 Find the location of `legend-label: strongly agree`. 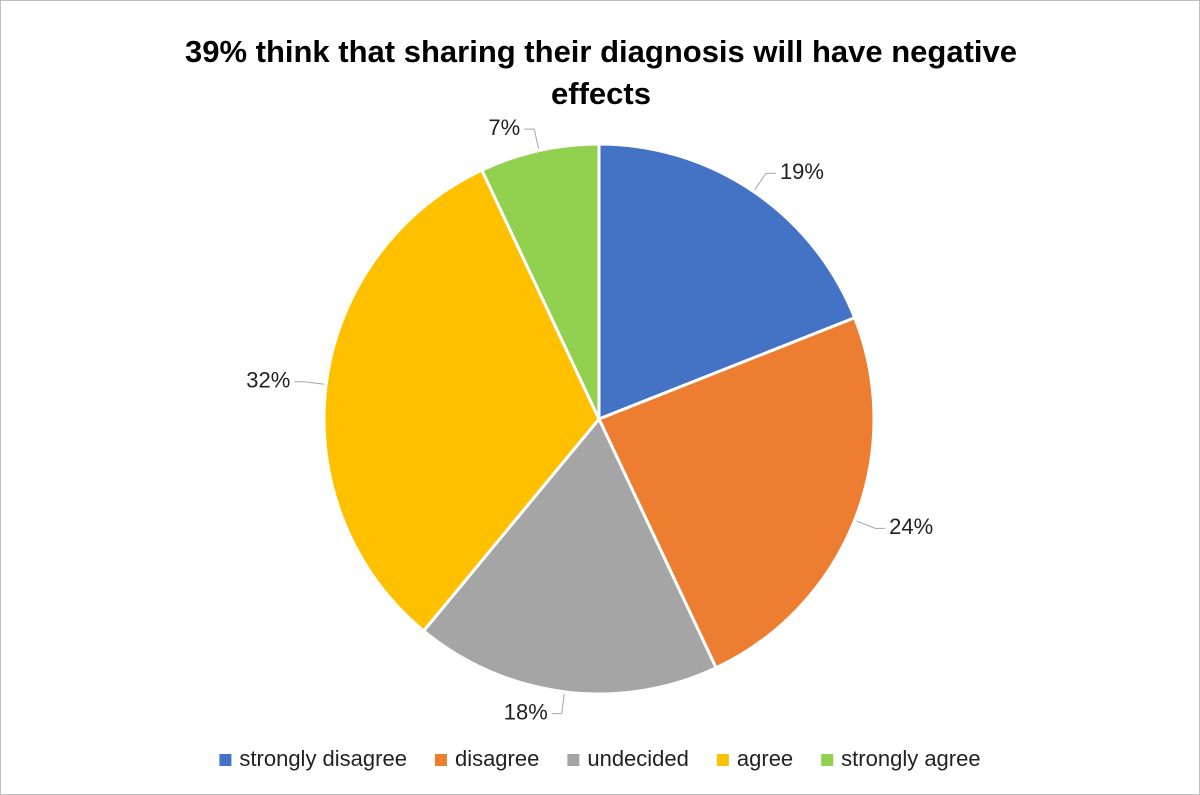

legend-label: strongly agree is located at coordinates (910, 758).